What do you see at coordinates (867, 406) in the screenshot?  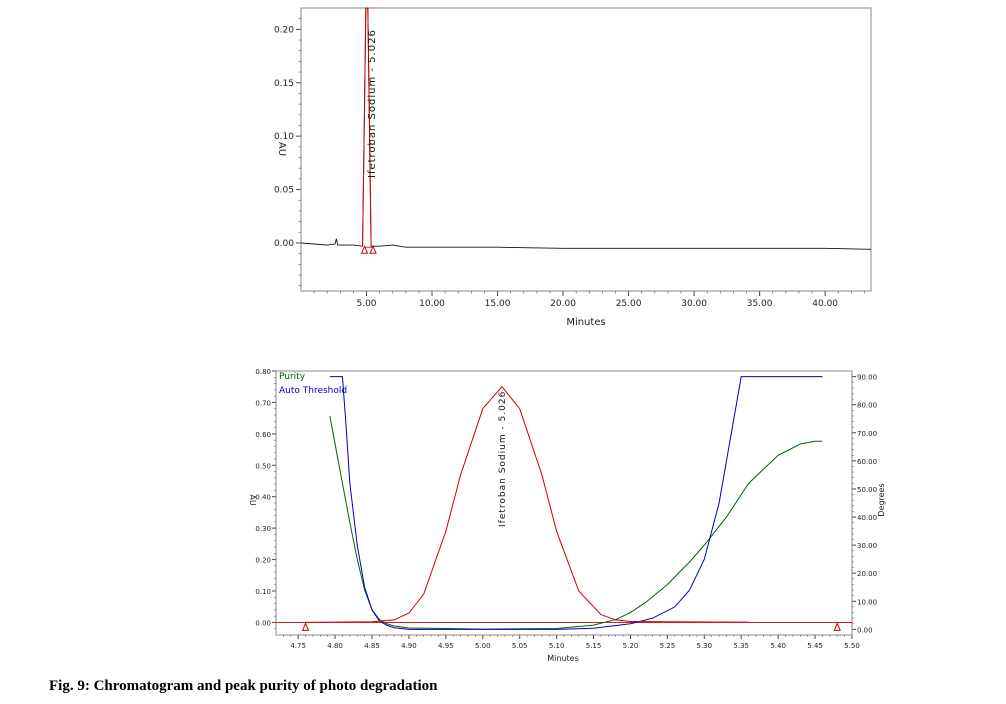 I see `peak-purity-right-tick-label: 80.00` at bounding box center [867, 406].